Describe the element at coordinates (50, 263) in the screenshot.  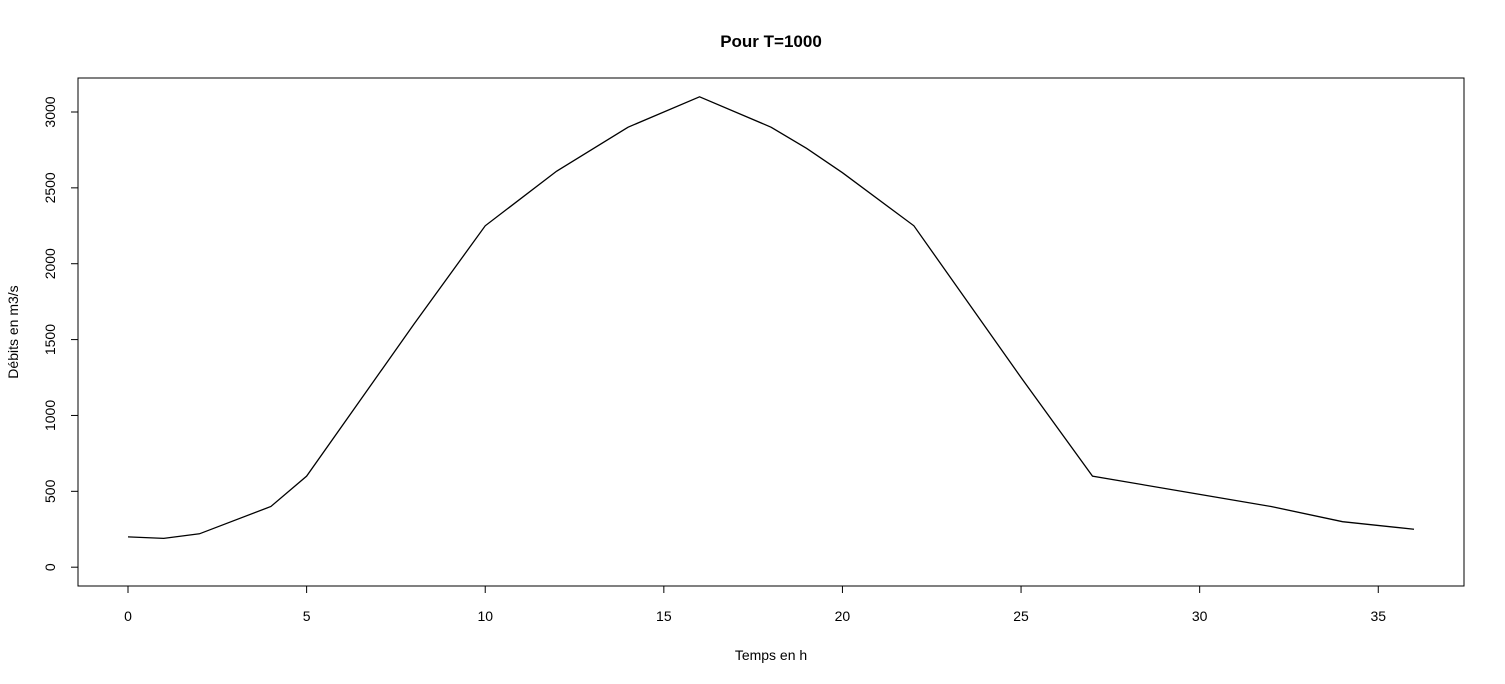
I see `y-tick-label: 2000` at that location.